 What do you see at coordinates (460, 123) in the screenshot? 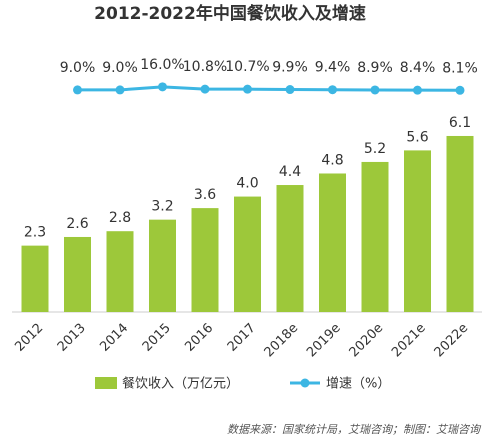
I see `value-label: 6.1` at bounding box center [460, 123].